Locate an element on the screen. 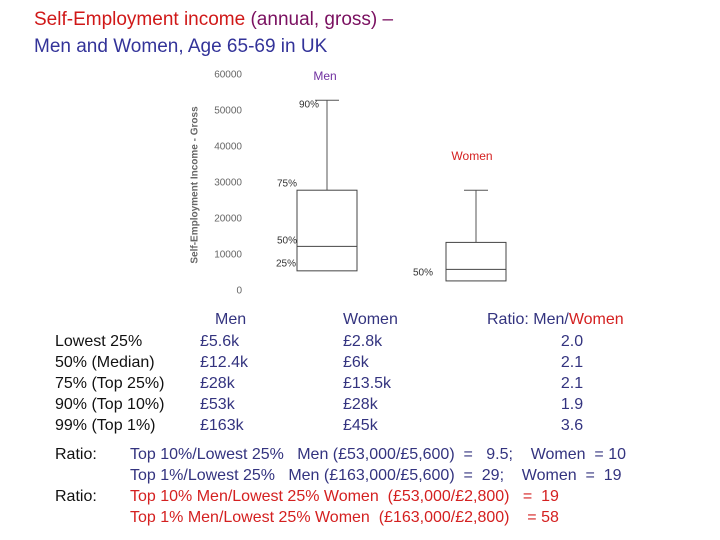  column-header-part: Ratio: Men/ is located at coordinates (528, 319).